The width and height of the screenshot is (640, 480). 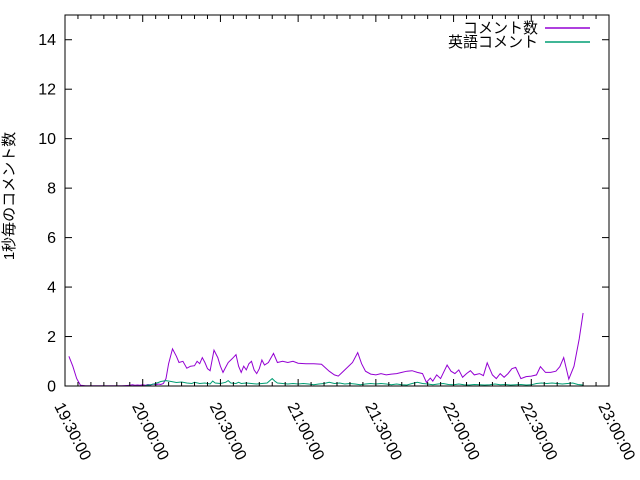 What do you see at coordinates (51, 387) in the screenshot?
I see `y-tick-label: 0` at bounding box center [51, 387].